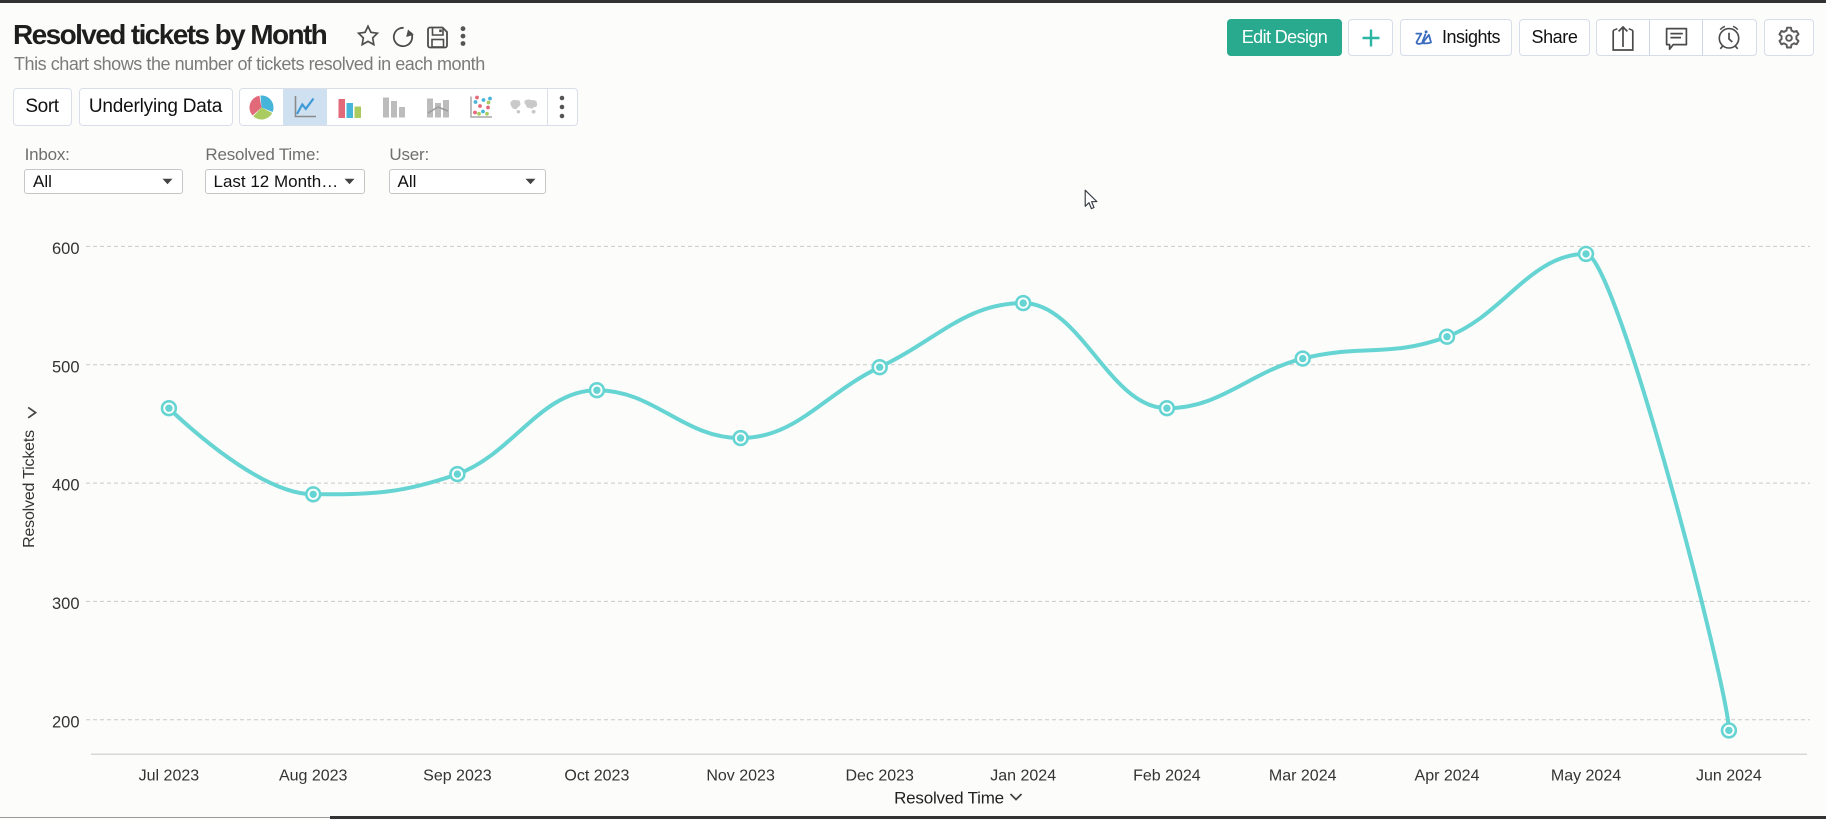 This screenshot has width=1826, height=820. What do you see at coordinates (1729, 776) in the screenshot?
I see `svg-text: Jun 2024` at bounding box center [1729, 776].